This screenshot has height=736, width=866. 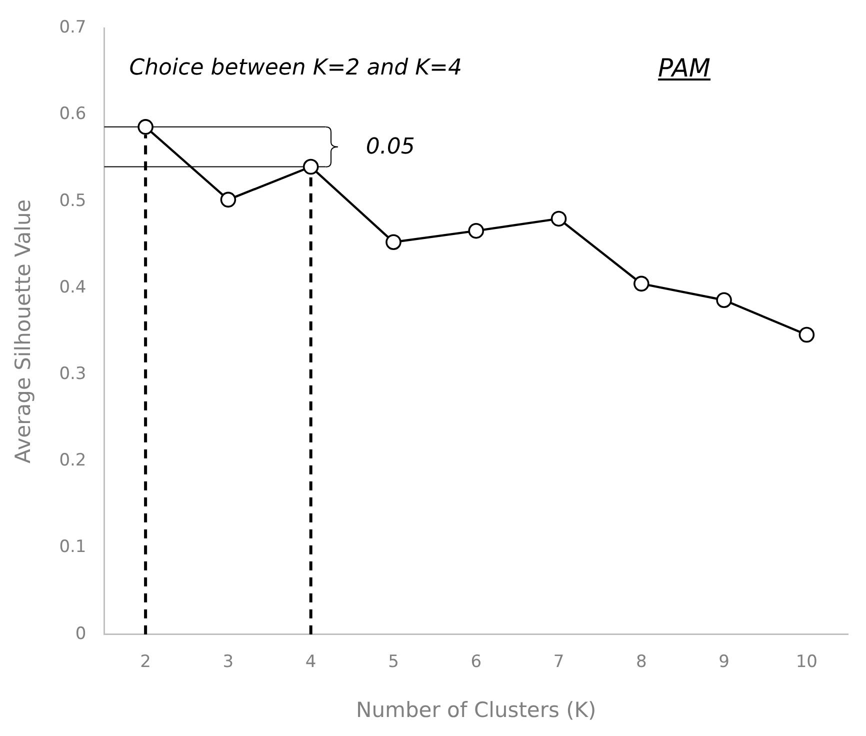 What do you see at coordinates (390, 147) in the screenshot?
I see `annotation: 0.05` at bounding box center [390, 147].